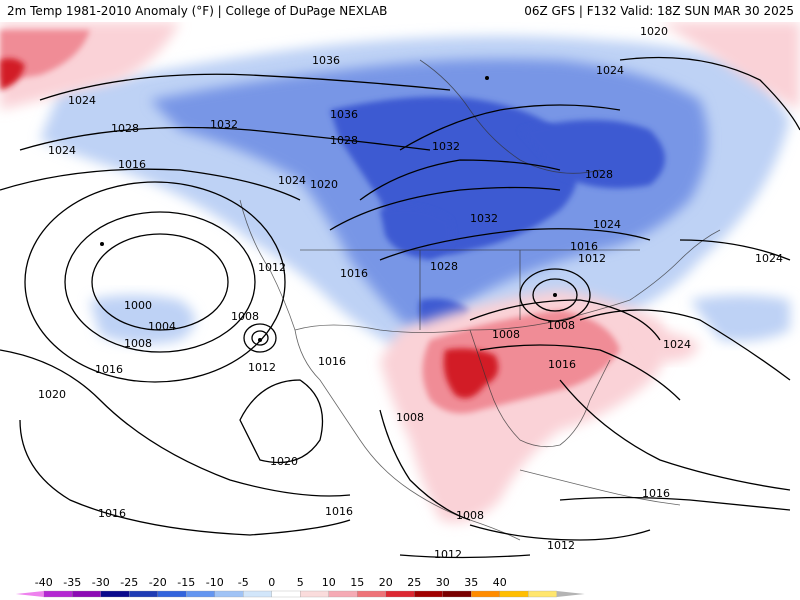  I want to click on colorbar-tick-label: -35, so click(72, 582).